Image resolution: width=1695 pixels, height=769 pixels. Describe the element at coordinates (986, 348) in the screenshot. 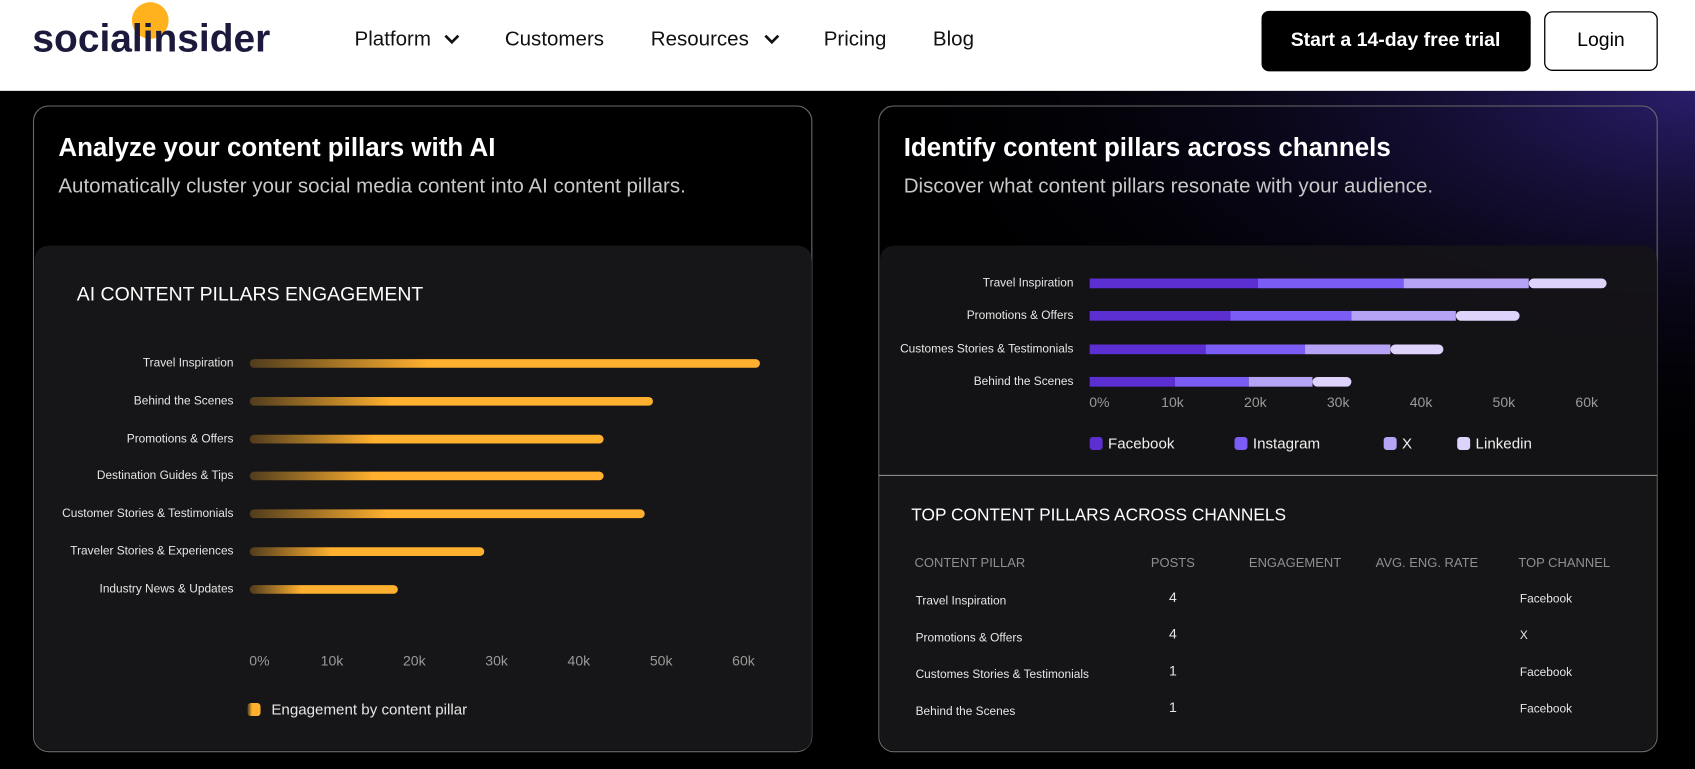

I see `category-label: Customes Stories & Testimonials` at that location.